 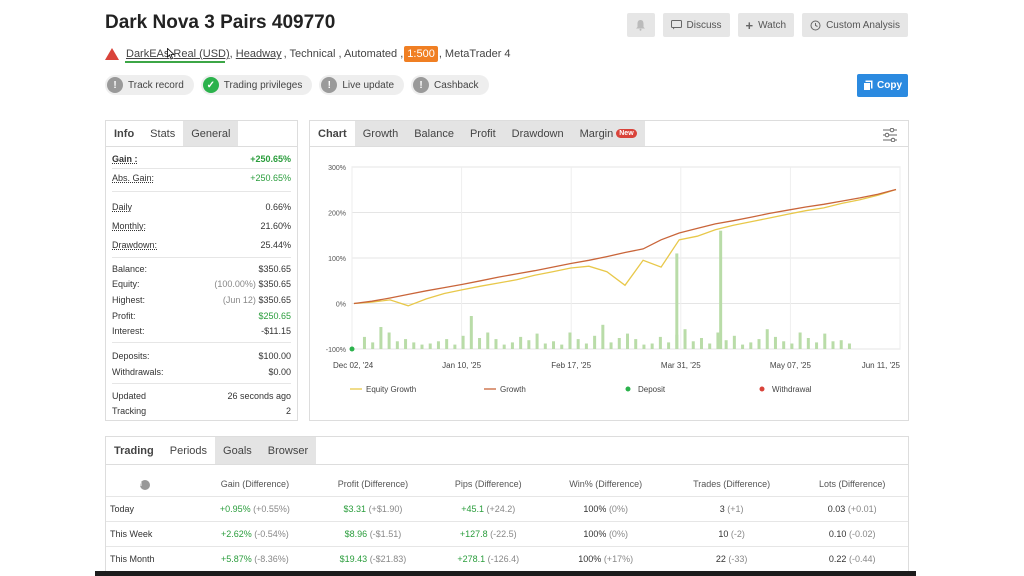 What do you see at coordinates (211, 133) in the screenshot?
I see `tab-general: General` at bounding box center [211, 133].